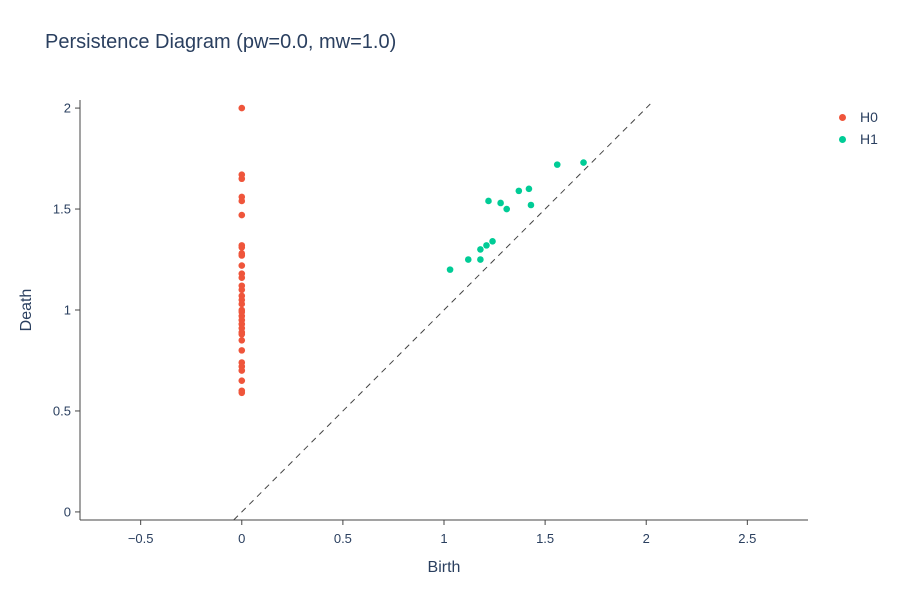 Image resolution: width=900 pixels, height=600 pixels. I want to click on legend-item-h0: H0, so click(855, 117).